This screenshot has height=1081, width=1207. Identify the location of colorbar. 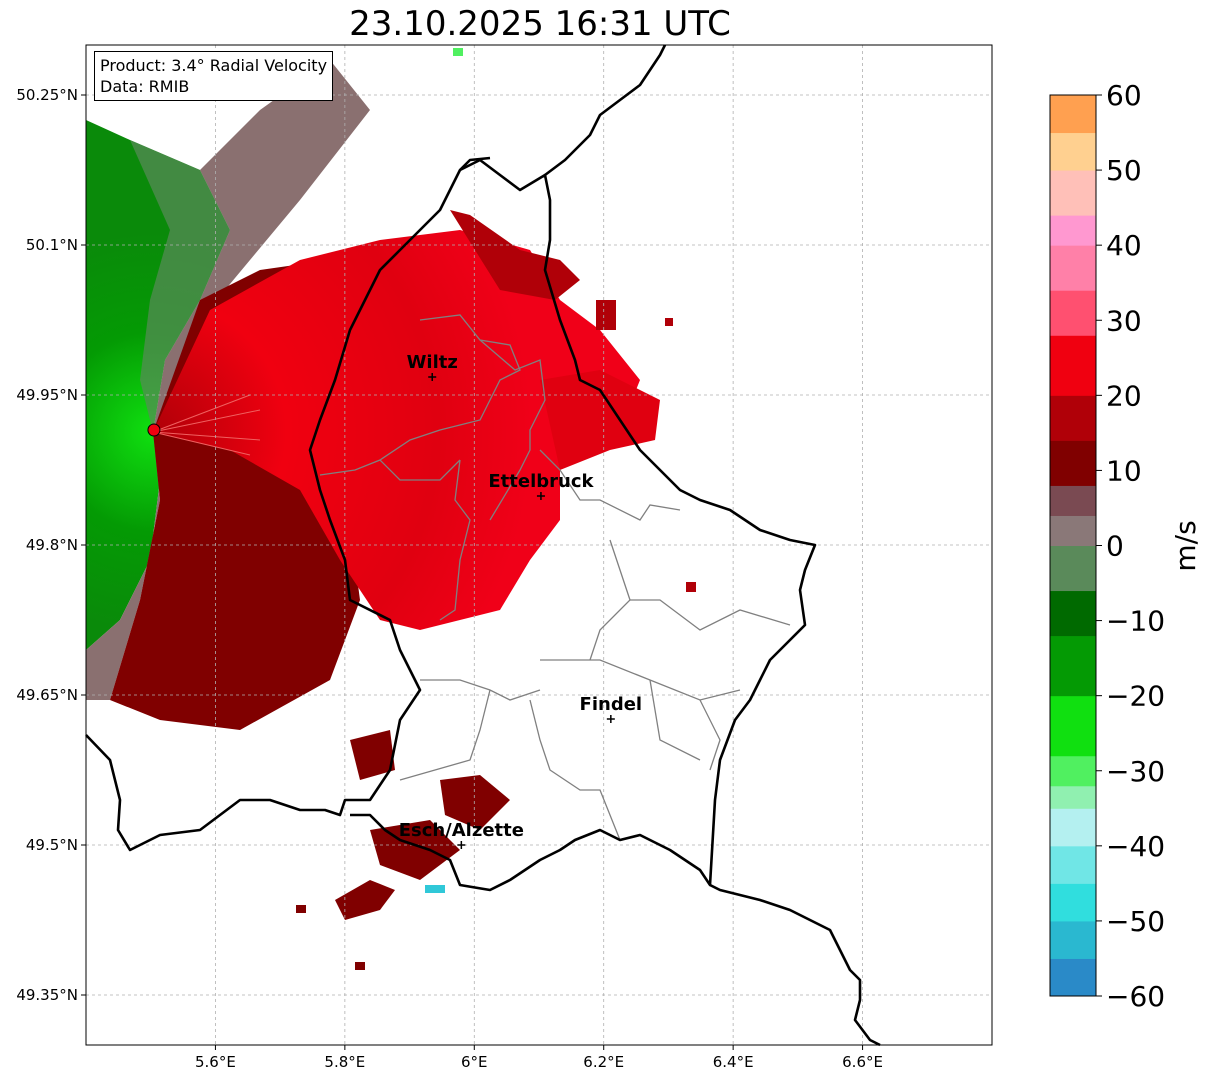
(1073, 545).